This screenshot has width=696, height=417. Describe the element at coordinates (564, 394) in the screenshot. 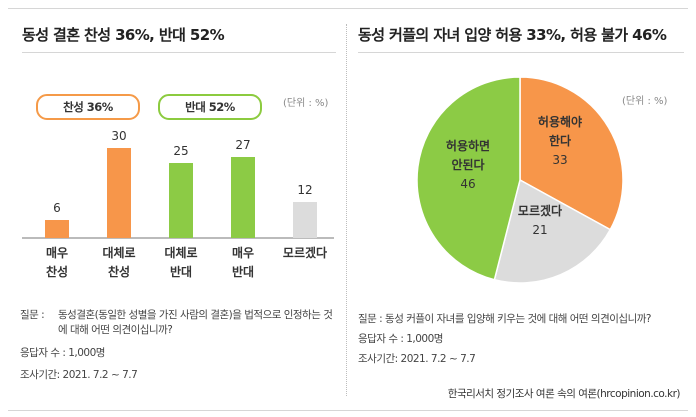

I see `source-credit: 한국리서치 정기조사 여론 속의 여론(hrcopinion.co.kr)` at that location.